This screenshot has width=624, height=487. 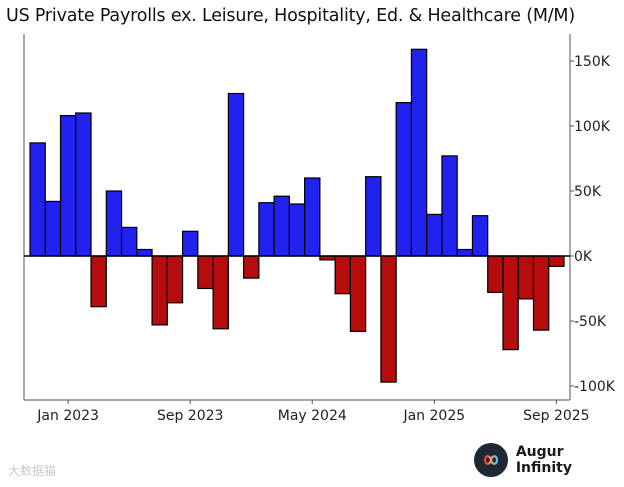 I want to click on watermark: 大数据猫, so click(x=32, y=471).